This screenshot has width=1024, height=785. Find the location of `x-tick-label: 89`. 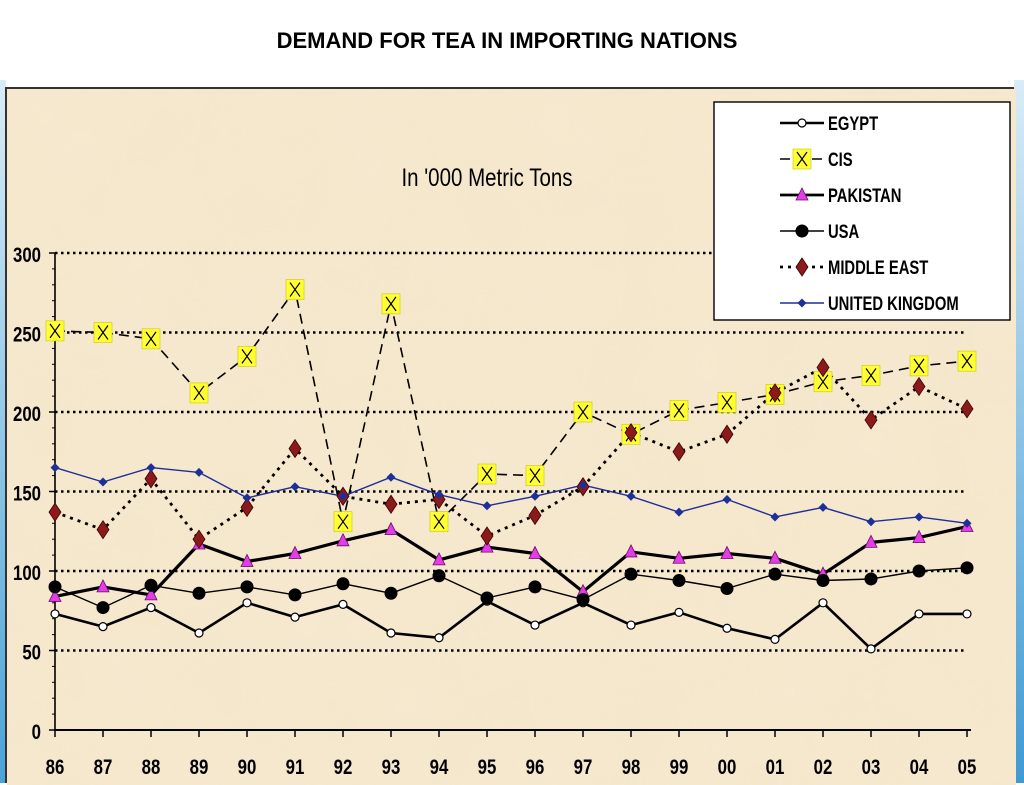

x-tick-label: 89 is located at coordinates (199, 767).